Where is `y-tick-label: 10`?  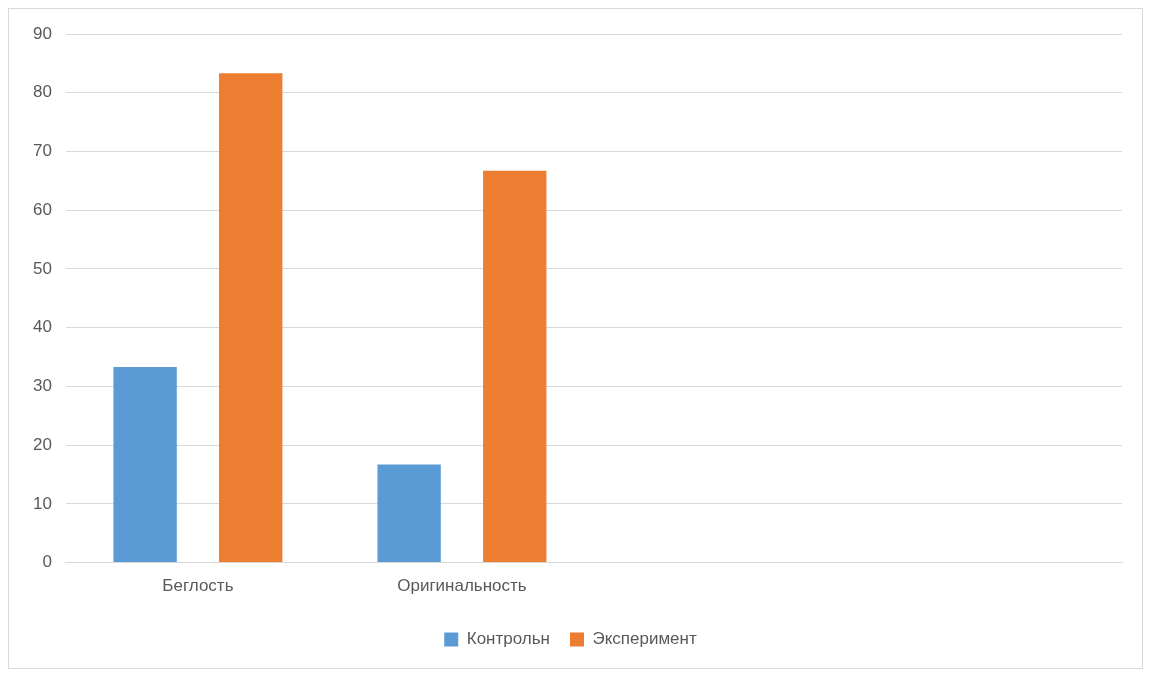
y-tick-label: 10 is located at coordinates (42, 503).